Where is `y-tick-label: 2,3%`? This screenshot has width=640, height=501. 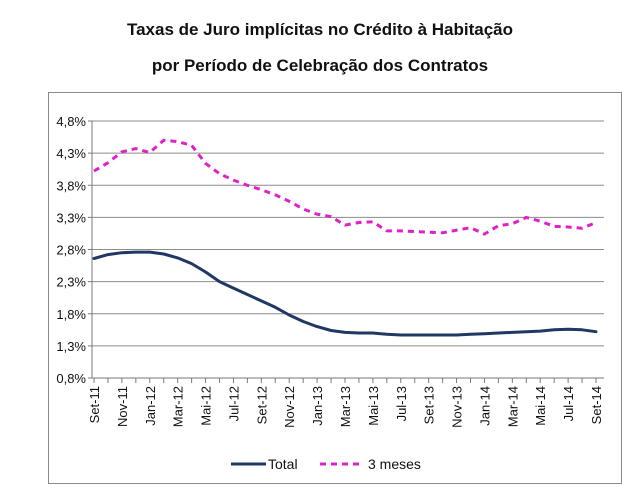
y-tick-label: 2,3% is located at coordinates (71, 282).